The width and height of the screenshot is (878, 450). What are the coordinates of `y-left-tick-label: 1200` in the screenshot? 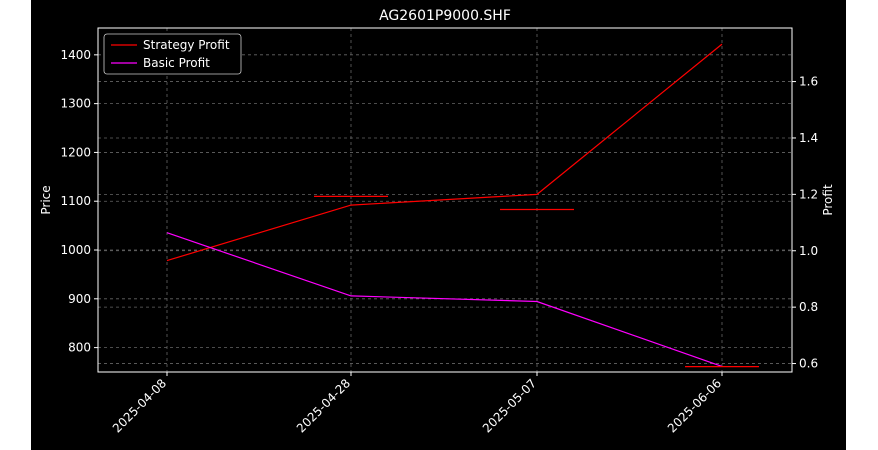 It's located at (75, 152).